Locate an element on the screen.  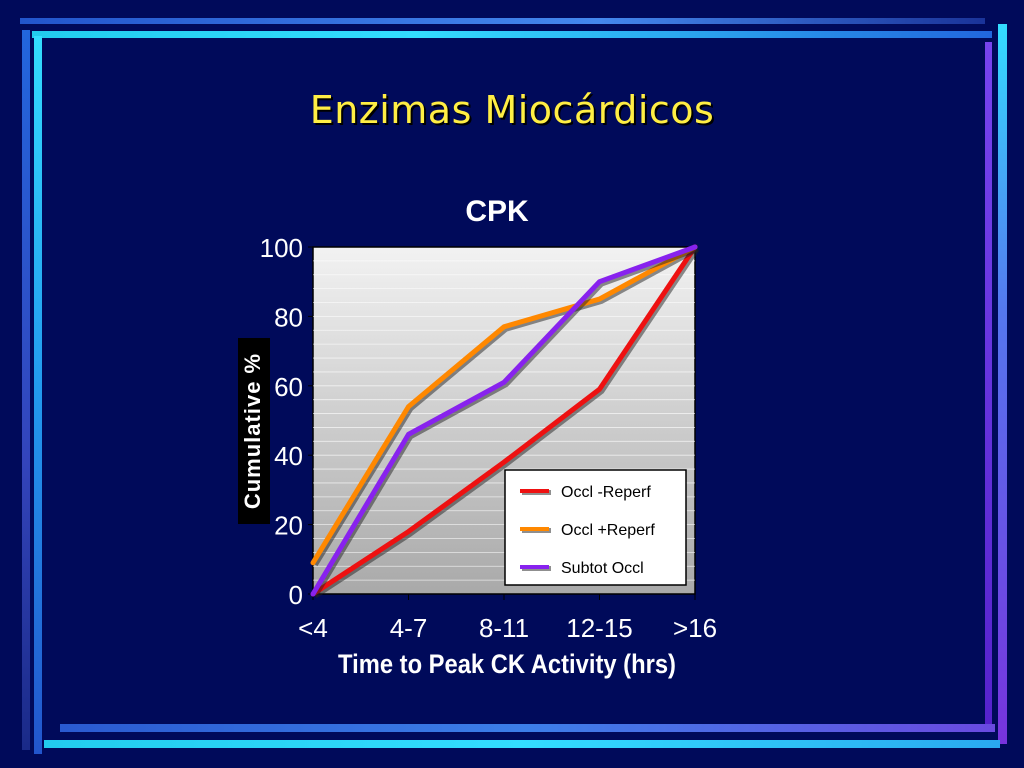
legend-label: Occl +Reperf is located at coordinates (608, 530).